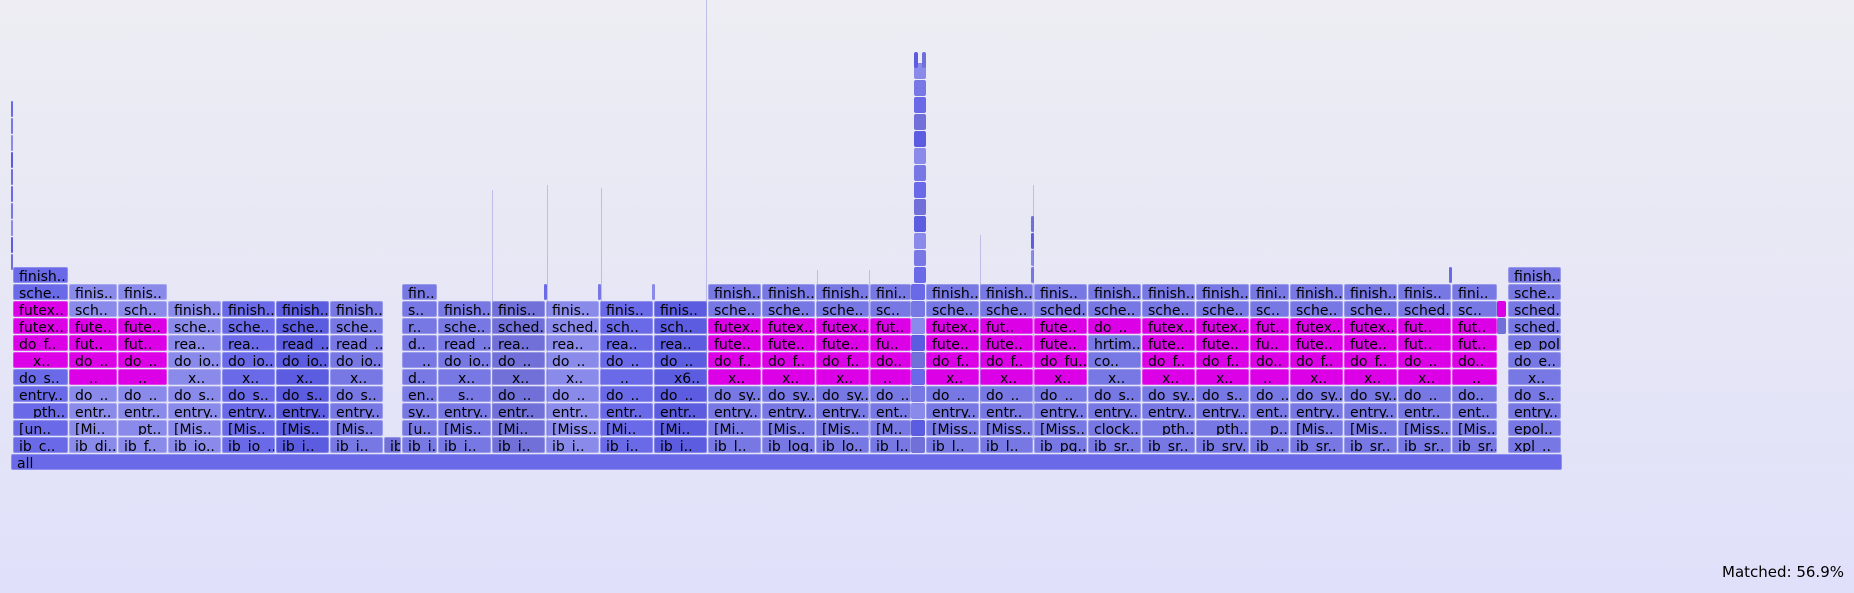 The width and height of the screenshot is (1854, 593). What do you see at coordinates (572, 411) in the screenshot?
I see `flame-frame: entr..` at bounding box center [572, 411].